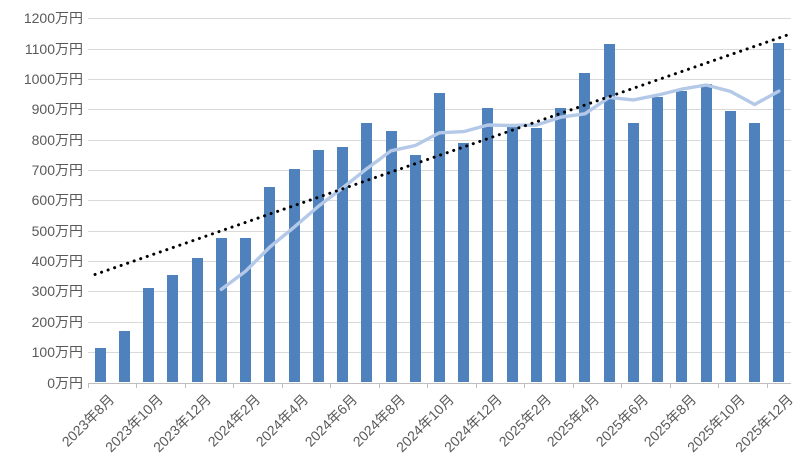 Image resolution: width=794 pixels, height=474 pixels. Describe the element at coordinates (609, 213) in the screenshot. I see `bar-2025年5月` at that location.